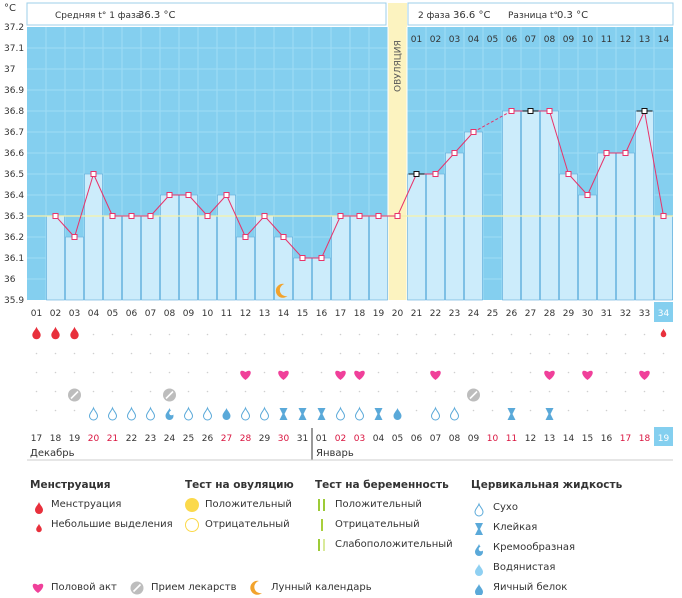 Image resolution: width=682 pixels, height=598 pixels. What do you see at coordinates (435, 439) in the screenshot?
I see `calendar-date: 07` at bounding box center [435, 439].